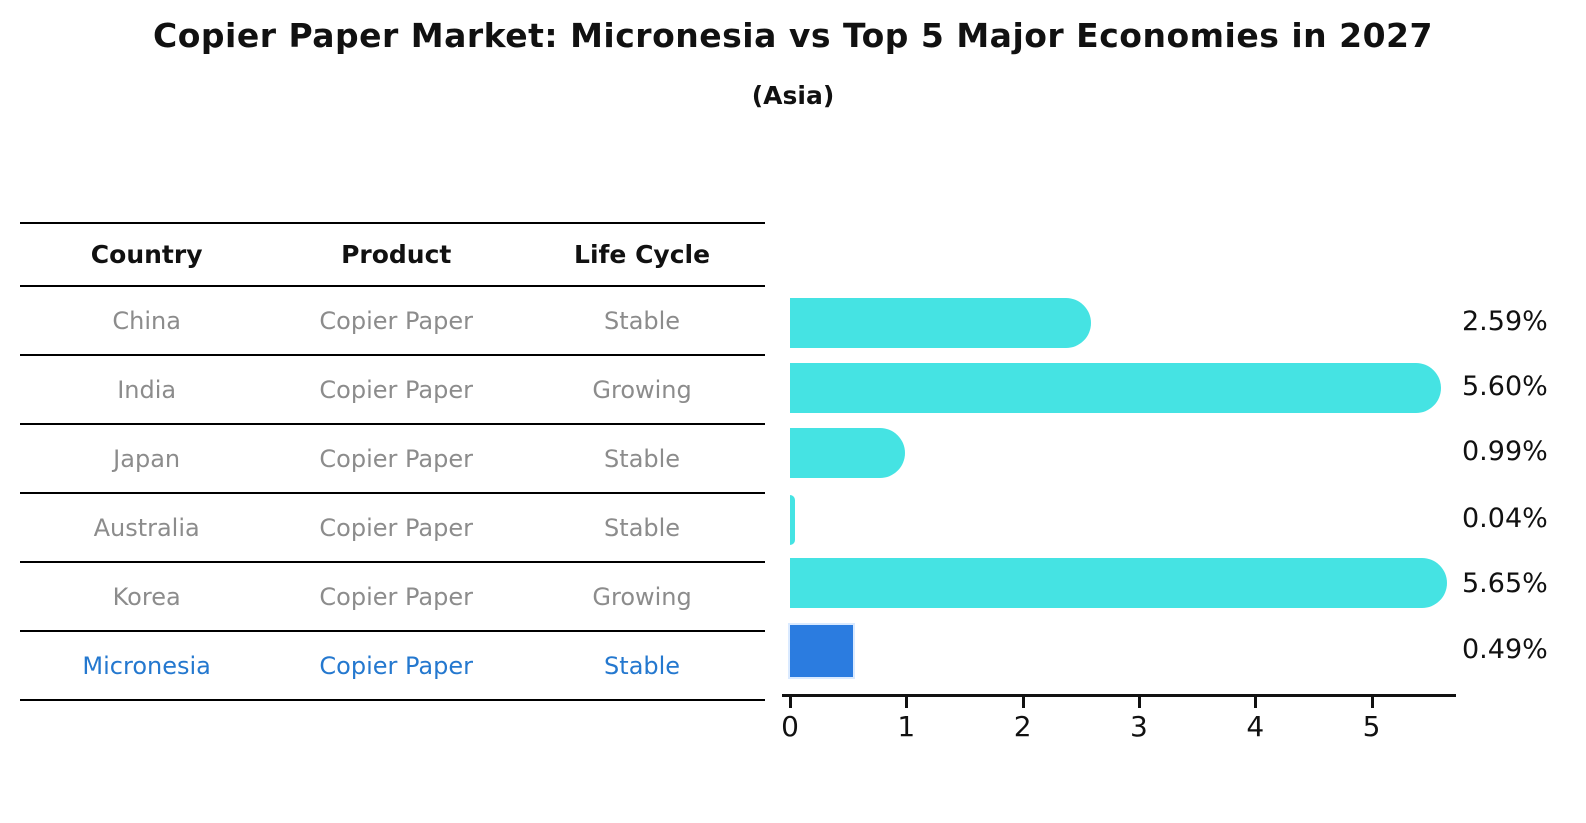 The height and width of the screenshot is (823, 1586). Describe the element at coordinates (1022, 726) in the screenshot. I see `x-tick-label: 2` at that location.